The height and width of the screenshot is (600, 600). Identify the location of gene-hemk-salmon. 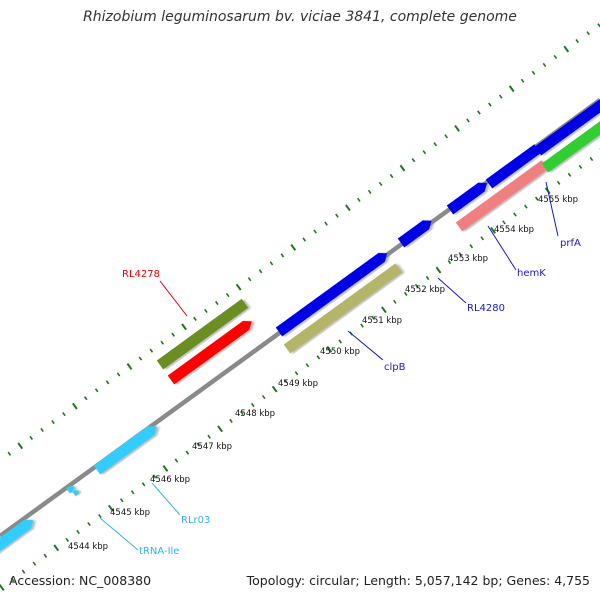
(501, 196).